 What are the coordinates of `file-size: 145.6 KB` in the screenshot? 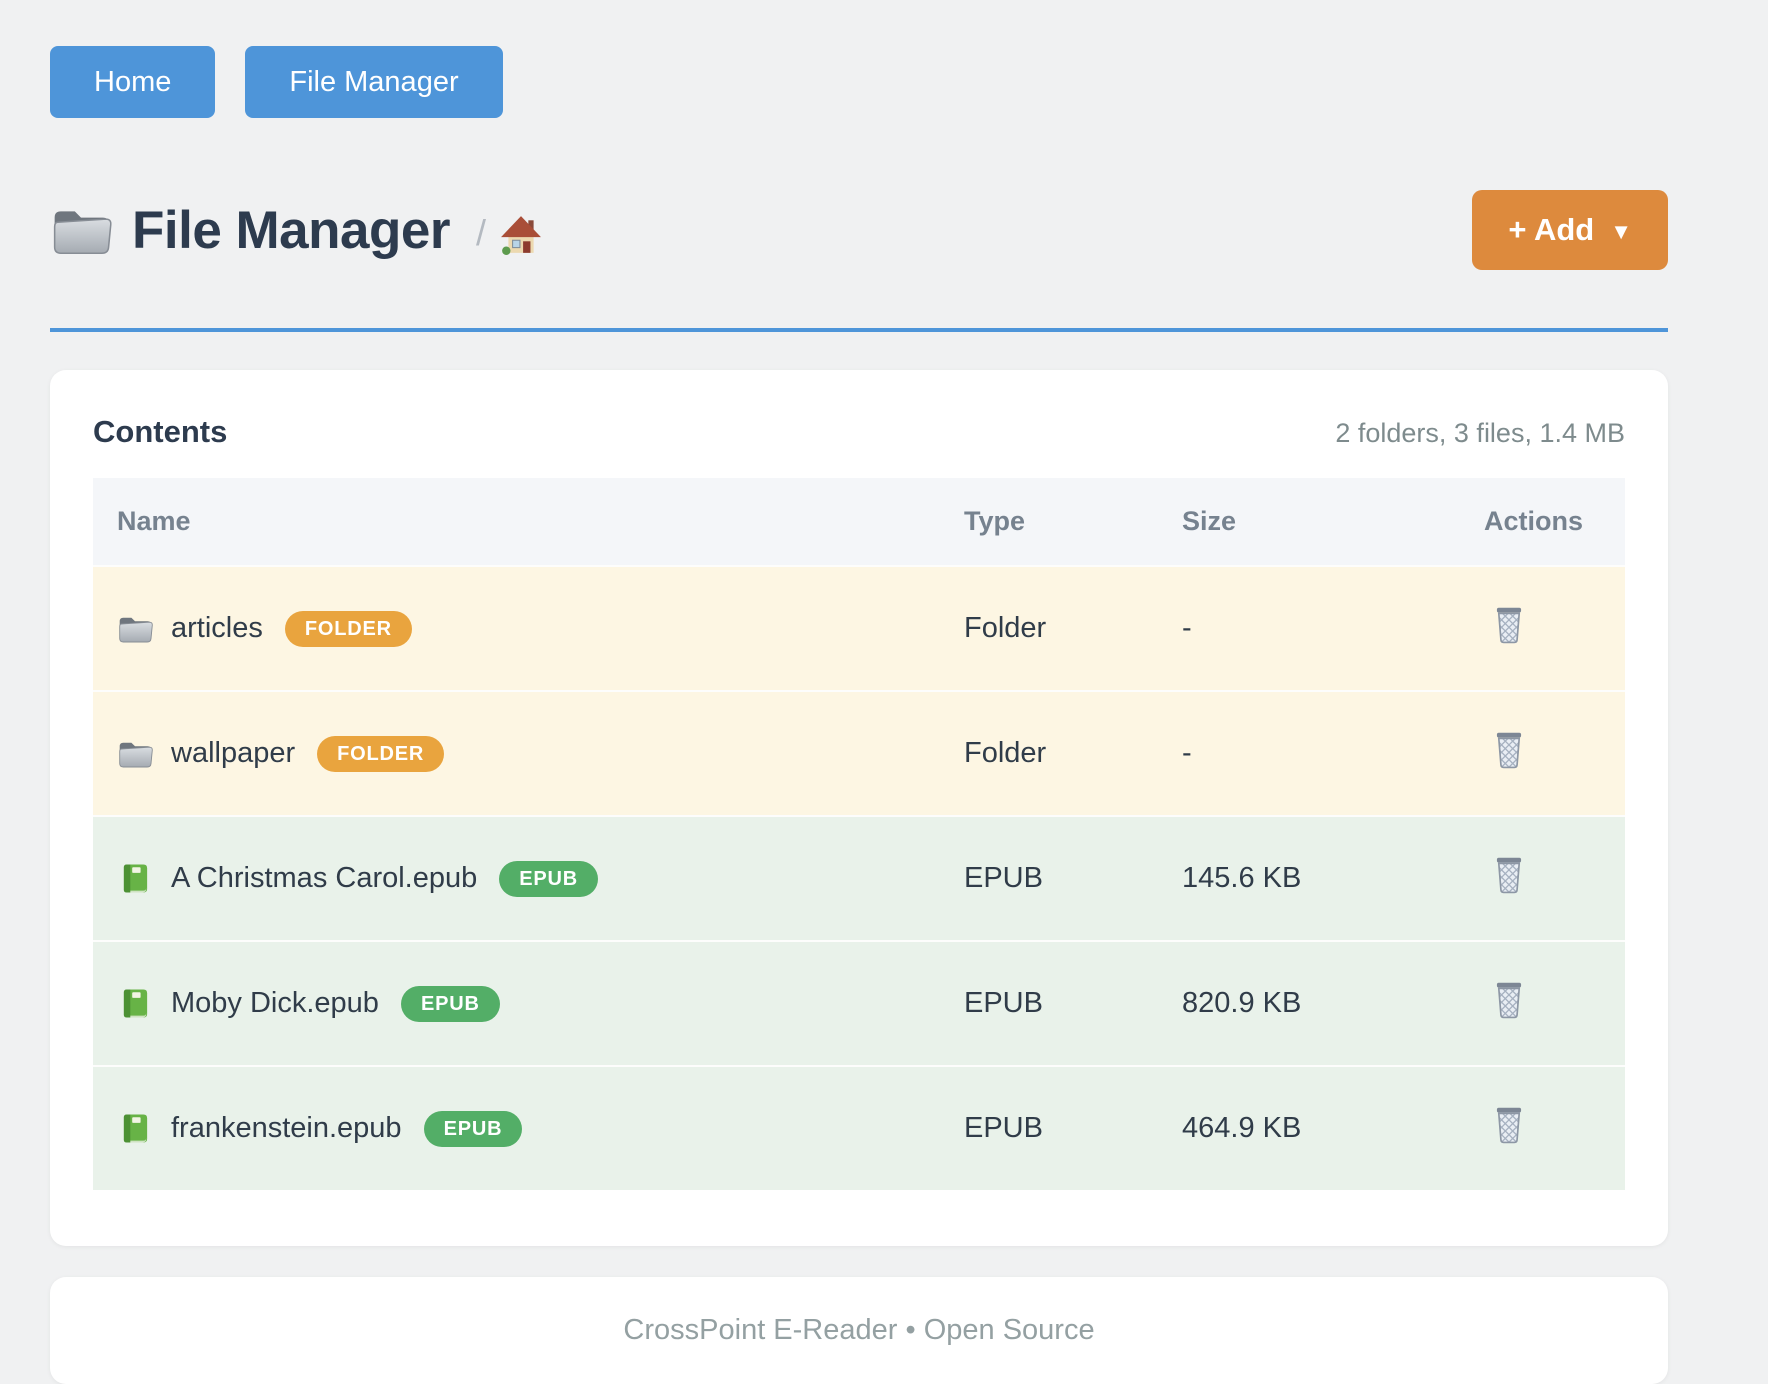 It's located at (1242, 878).